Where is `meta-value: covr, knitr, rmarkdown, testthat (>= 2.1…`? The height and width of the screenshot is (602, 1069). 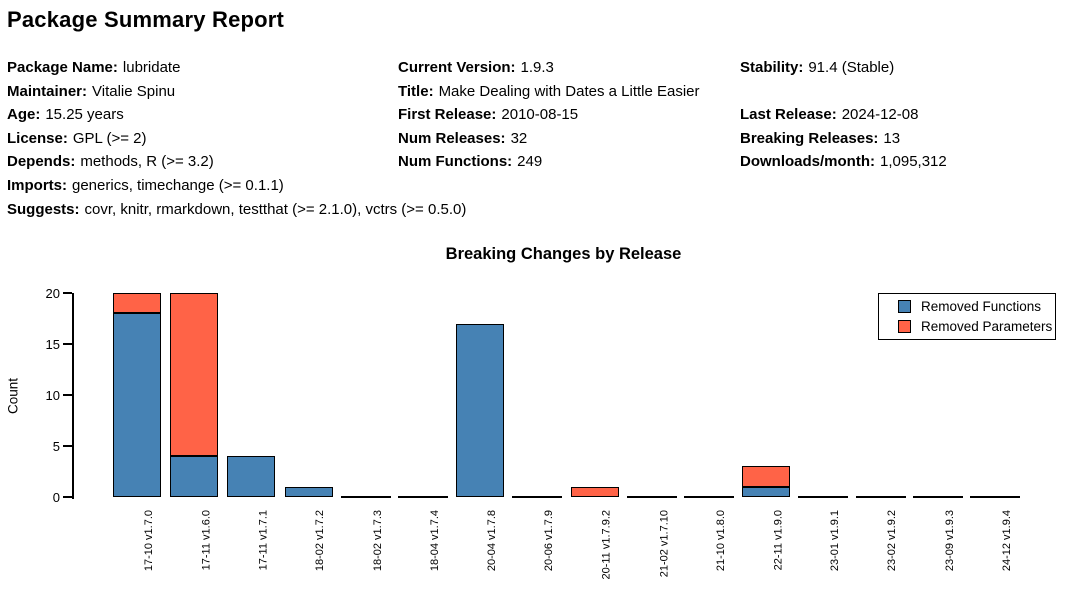 meta-value: covr, knitr, rmarkdown, testthat (>= 2.1… is located at coordinates (275, 209).